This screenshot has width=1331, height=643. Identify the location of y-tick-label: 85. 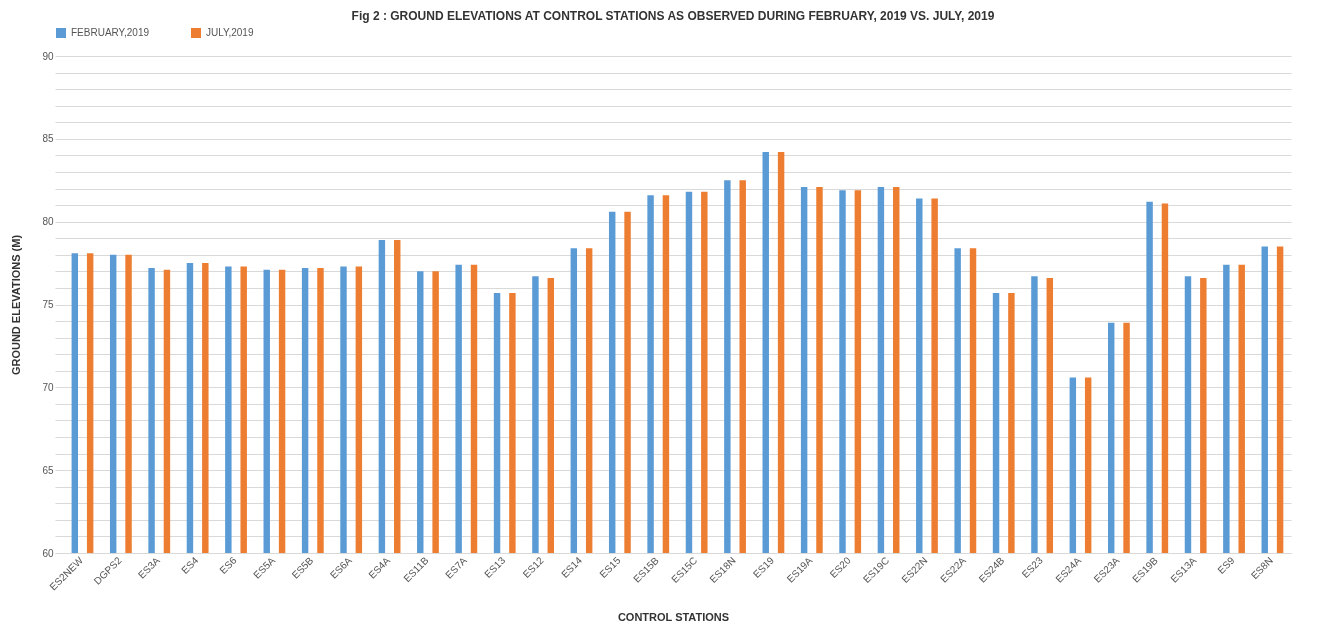
(48, 139).